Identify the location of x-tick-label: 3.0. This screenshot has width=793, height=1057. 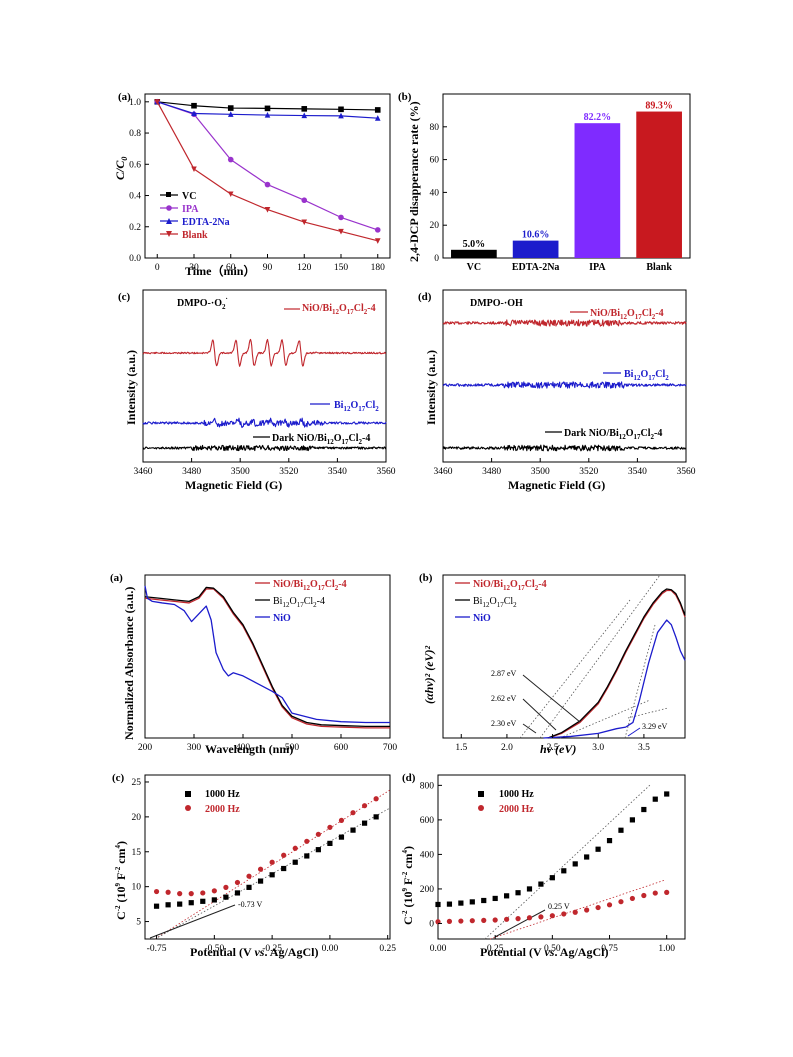
(598, 748).